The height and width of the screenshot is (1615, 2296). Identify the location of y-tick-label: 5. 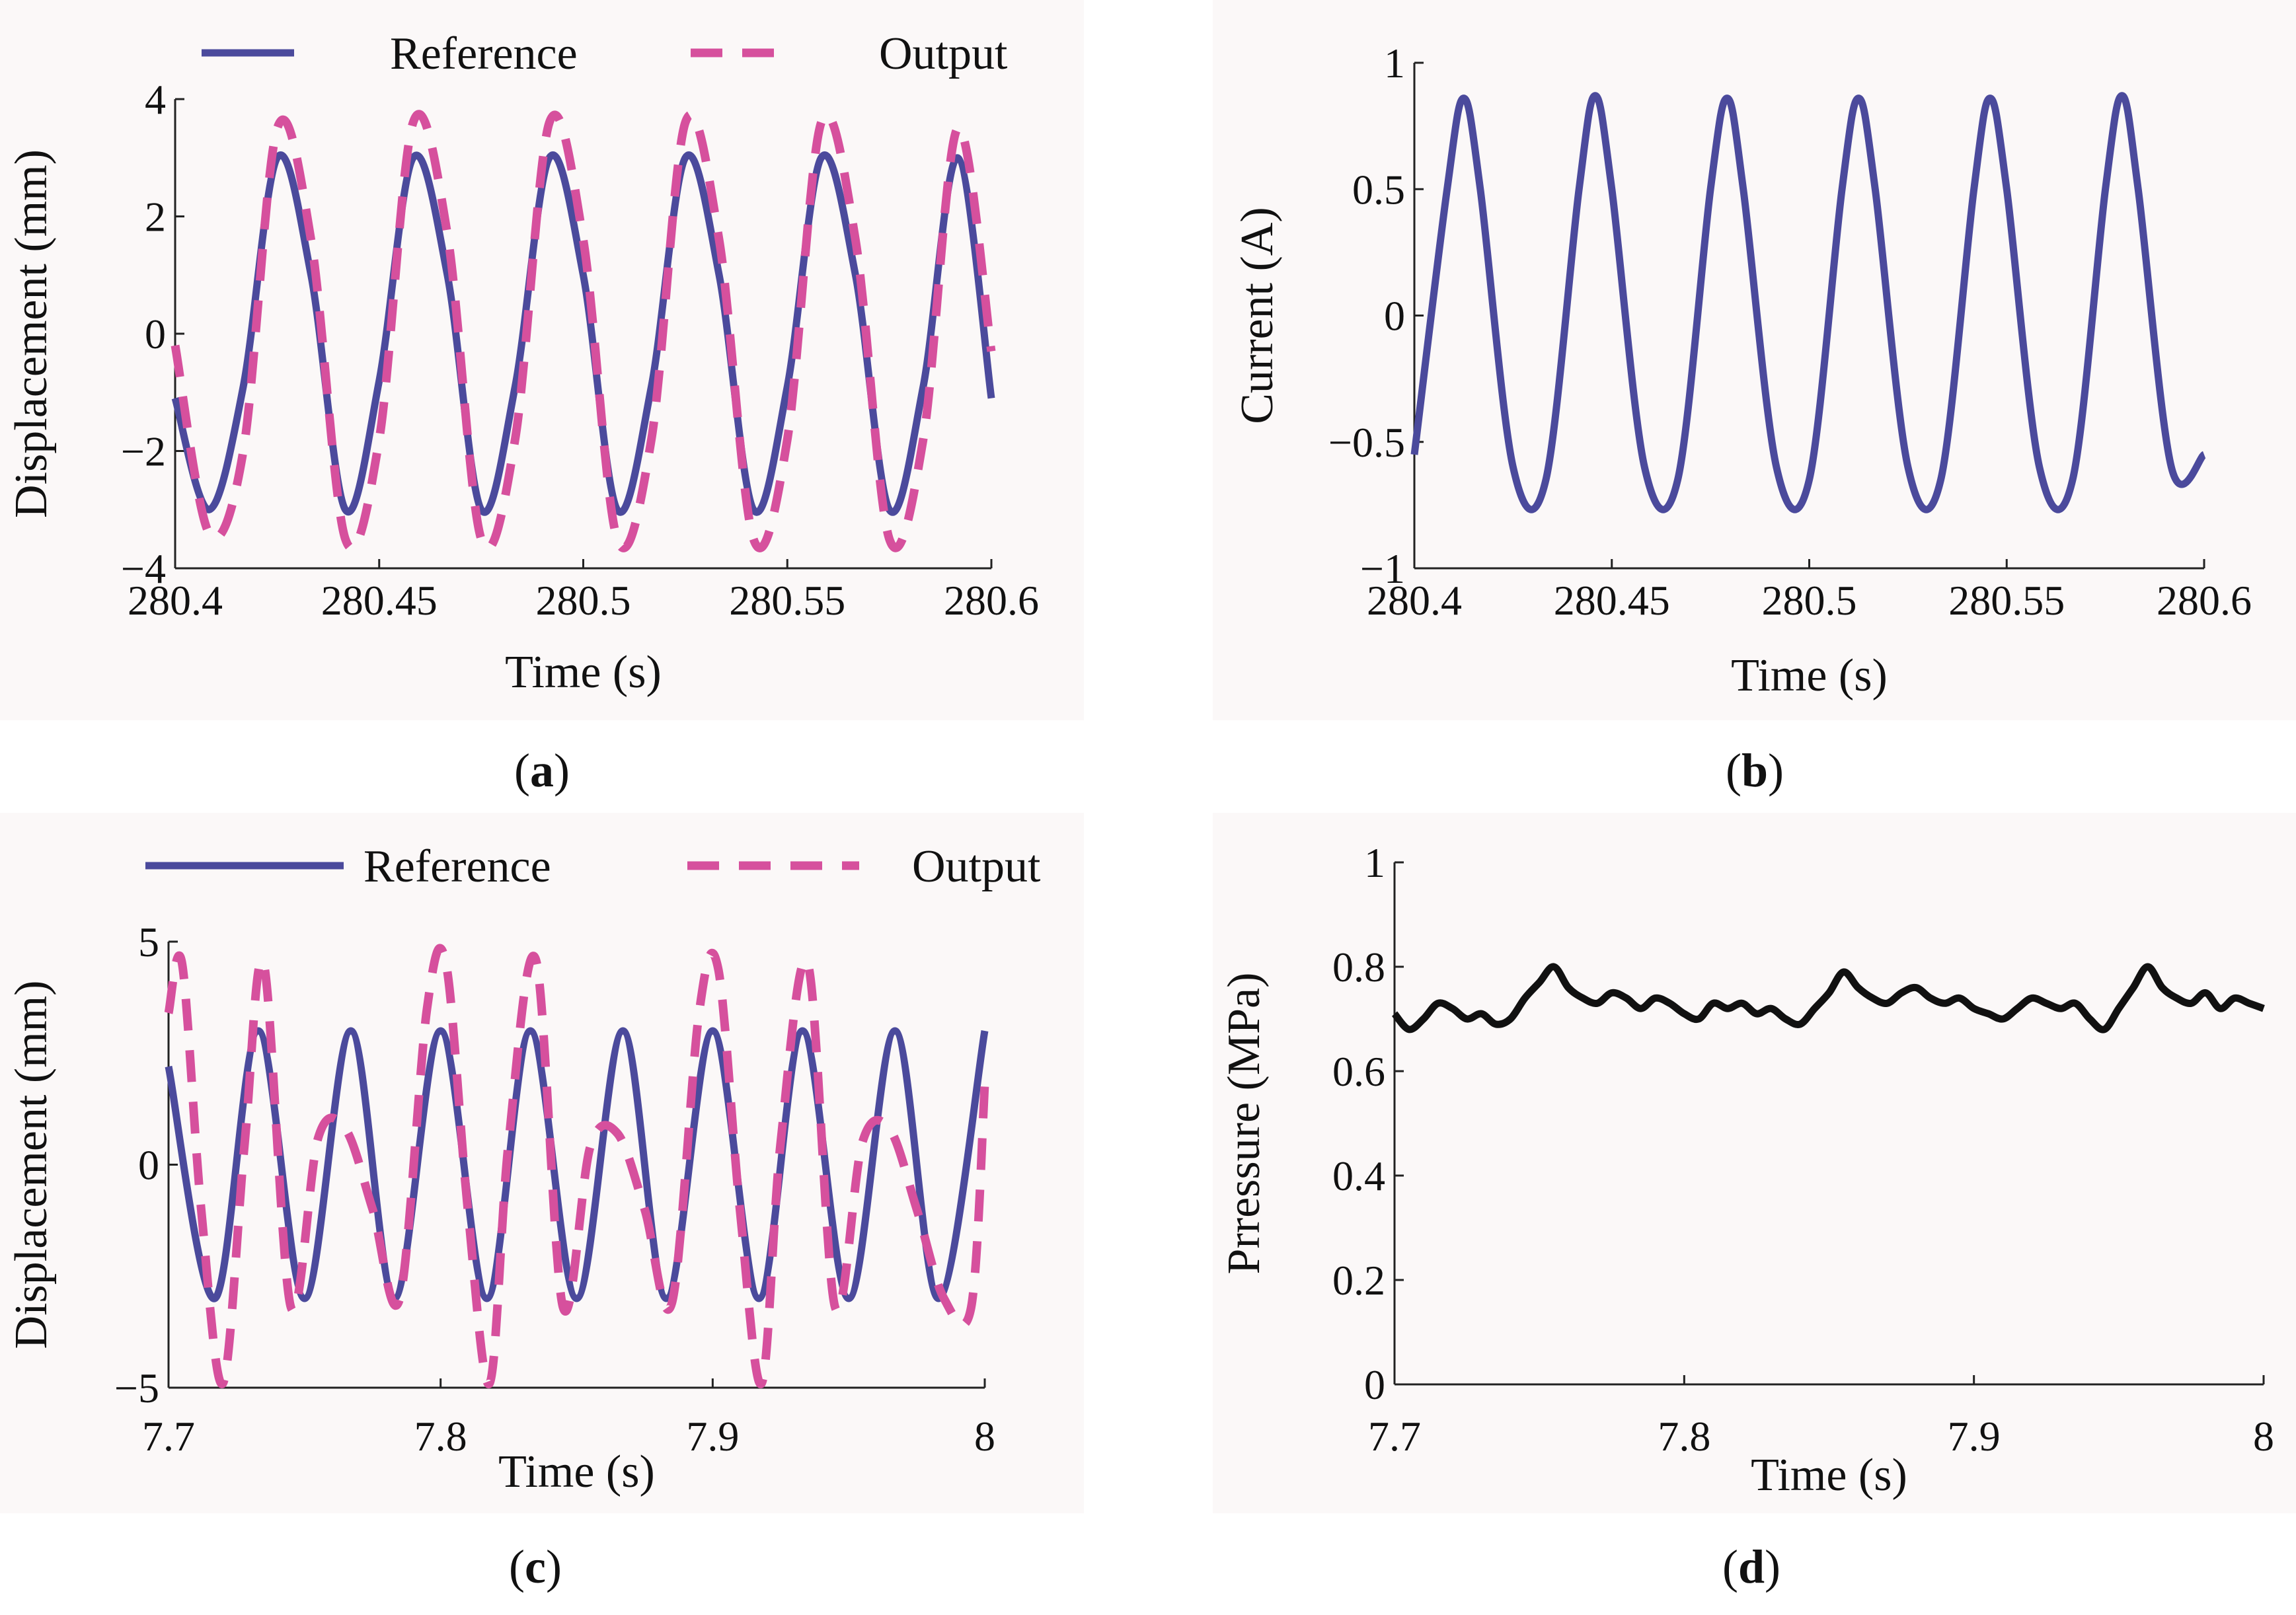
(148, 942).